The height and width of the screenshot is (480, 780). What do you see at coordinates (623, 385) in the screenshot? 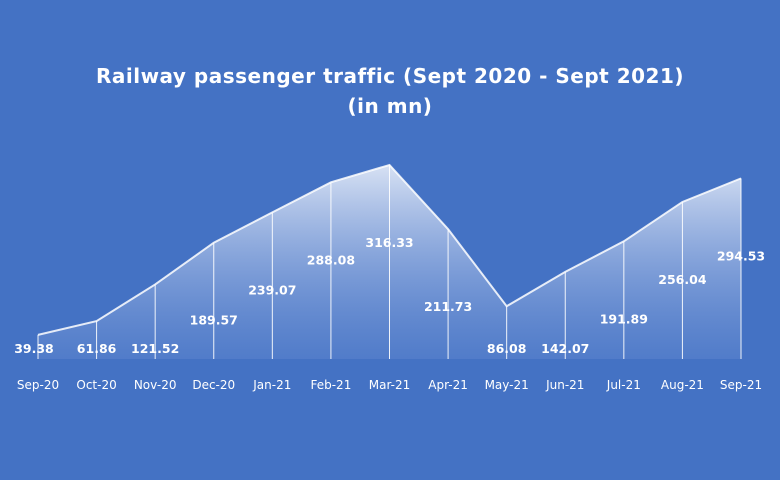
I see `x-tick-label: Jul-21` at bounding box center [623, 385].